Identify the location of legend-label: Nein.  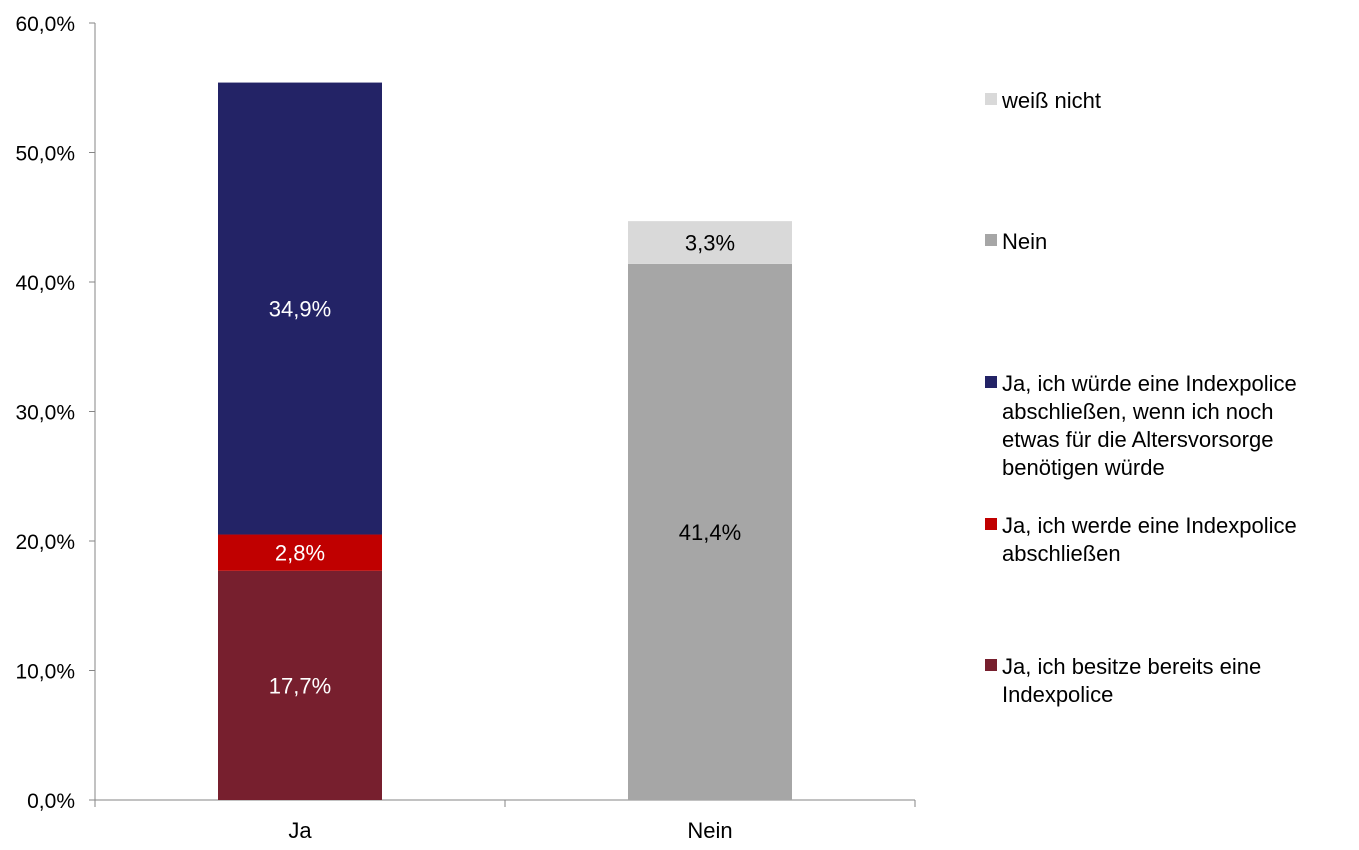
(1024, 241).